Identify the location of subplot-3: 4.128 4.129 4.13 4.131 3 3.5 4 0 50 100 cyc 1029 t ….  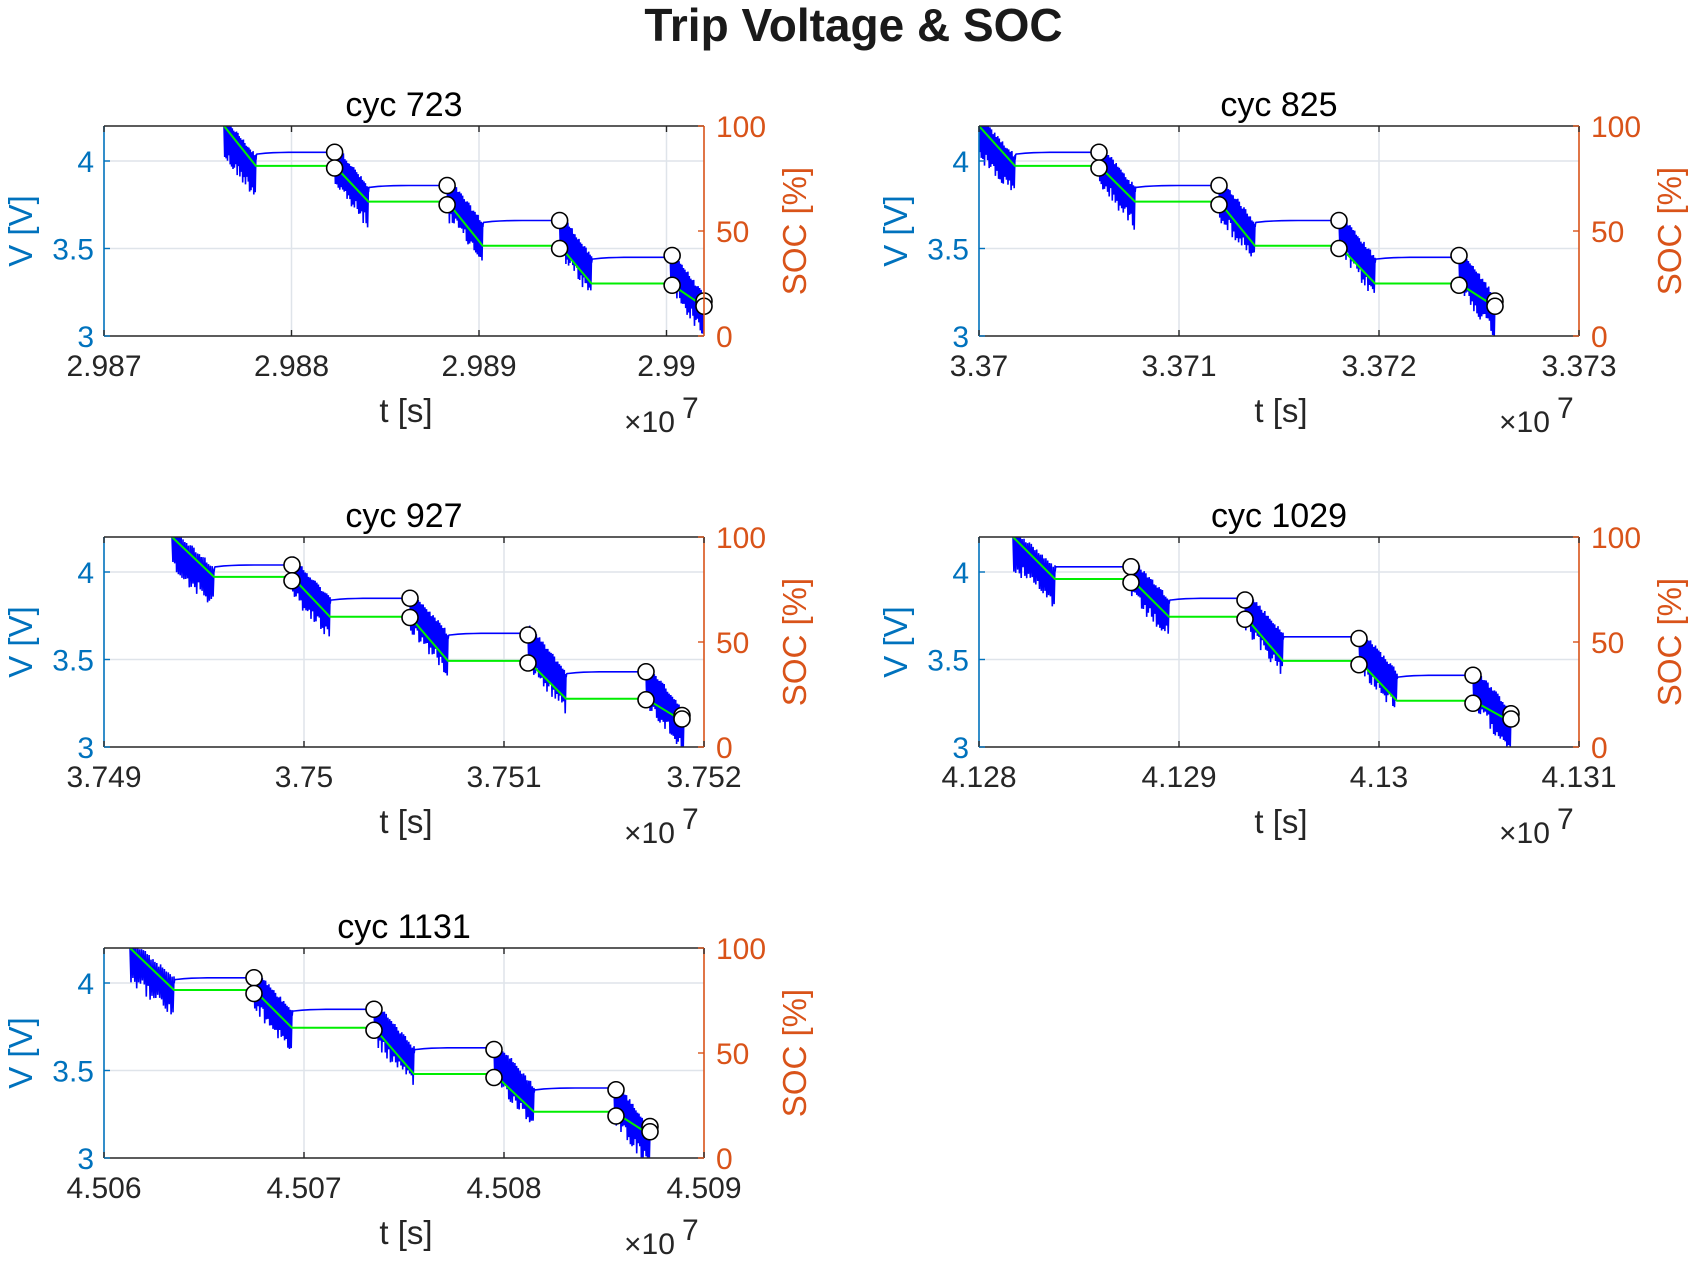
(1282, 673).